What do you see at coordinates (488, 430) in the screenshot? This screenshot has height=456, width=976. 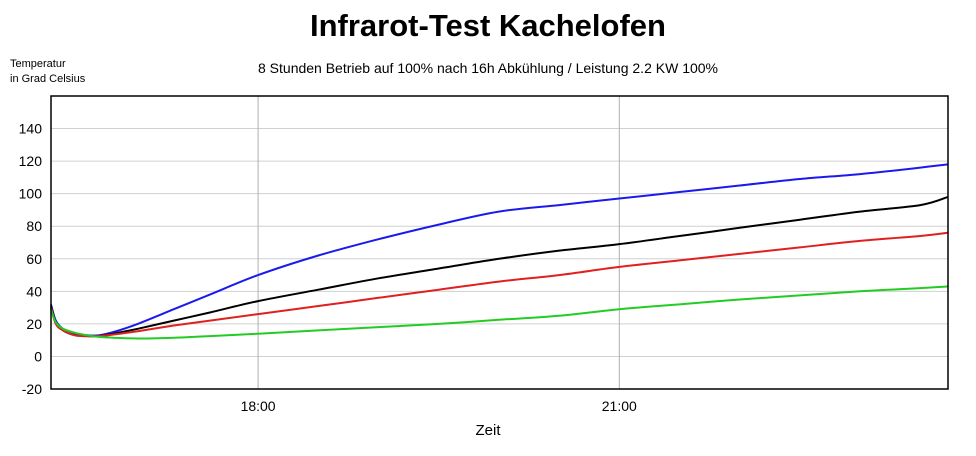 I see `x-axis-label: Zeit` at bounding box center [488, 430].